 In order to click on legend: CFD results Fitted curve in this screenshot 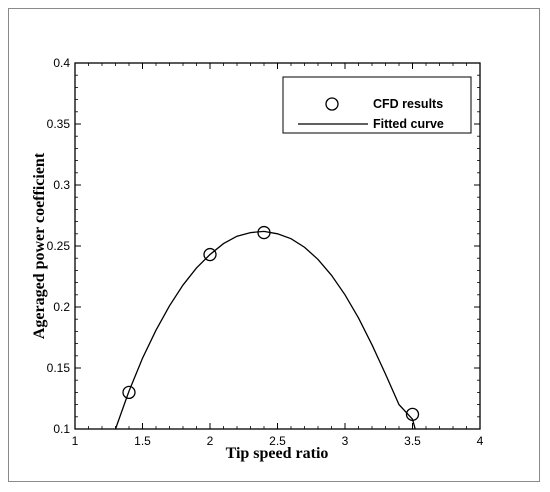, I will do `click(377, 105)`.